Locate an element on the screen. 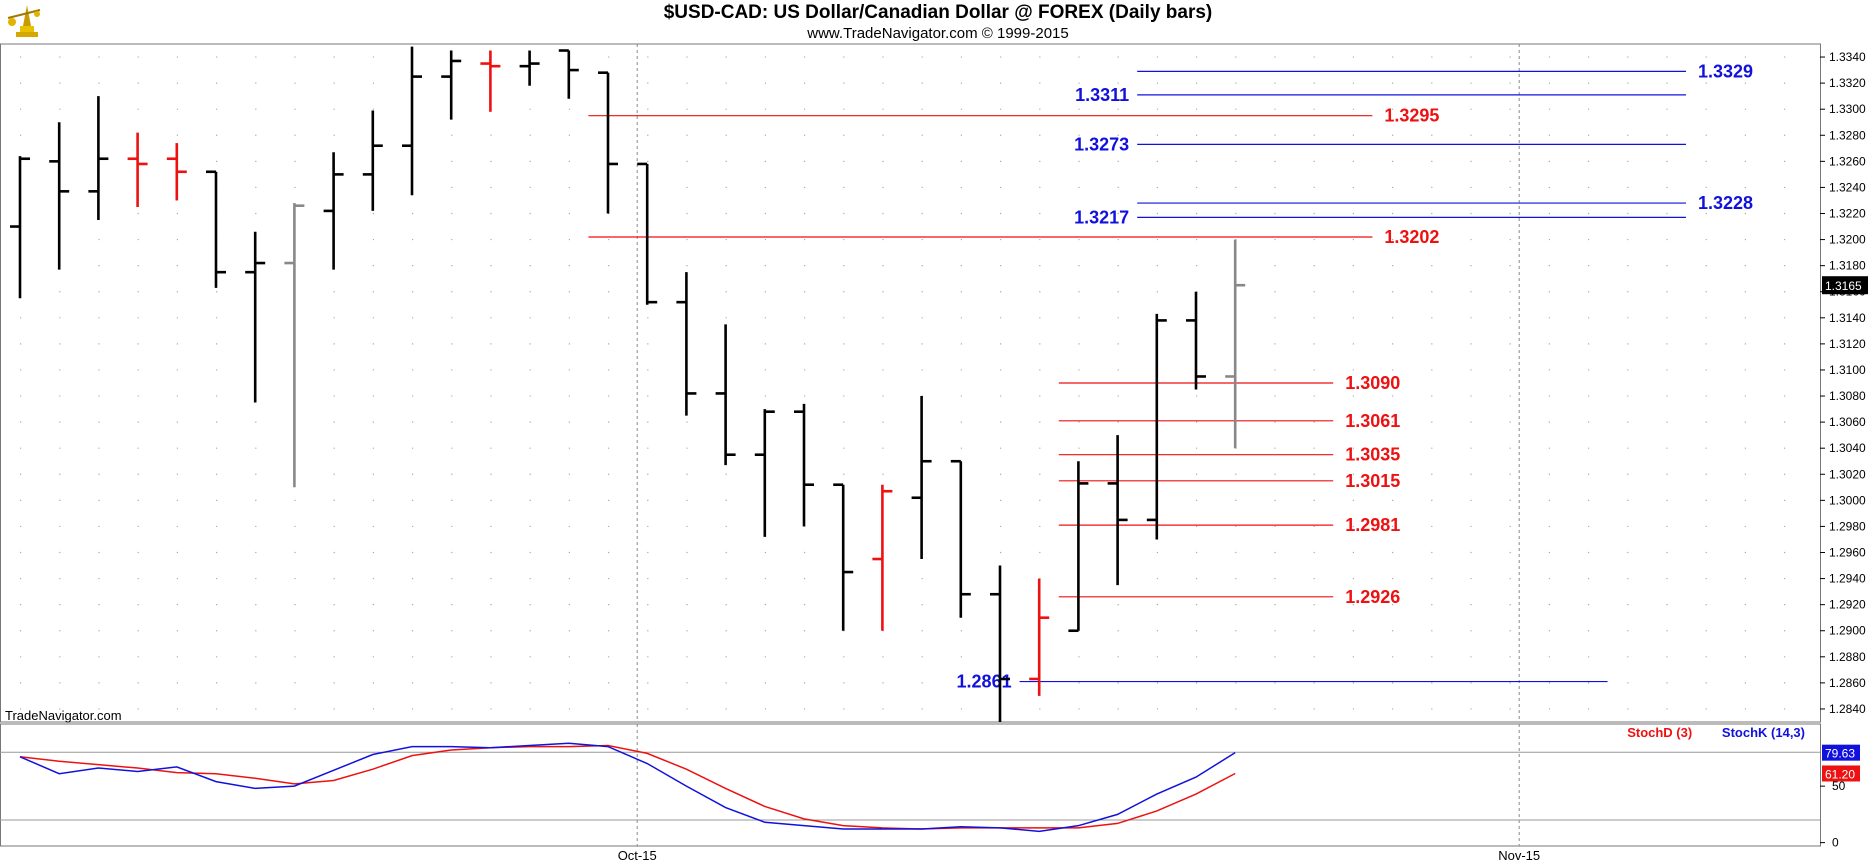 The width and height of the screenshot is (1876, 863). level-label: 1.3228 is located at coordinates (1725, 203).